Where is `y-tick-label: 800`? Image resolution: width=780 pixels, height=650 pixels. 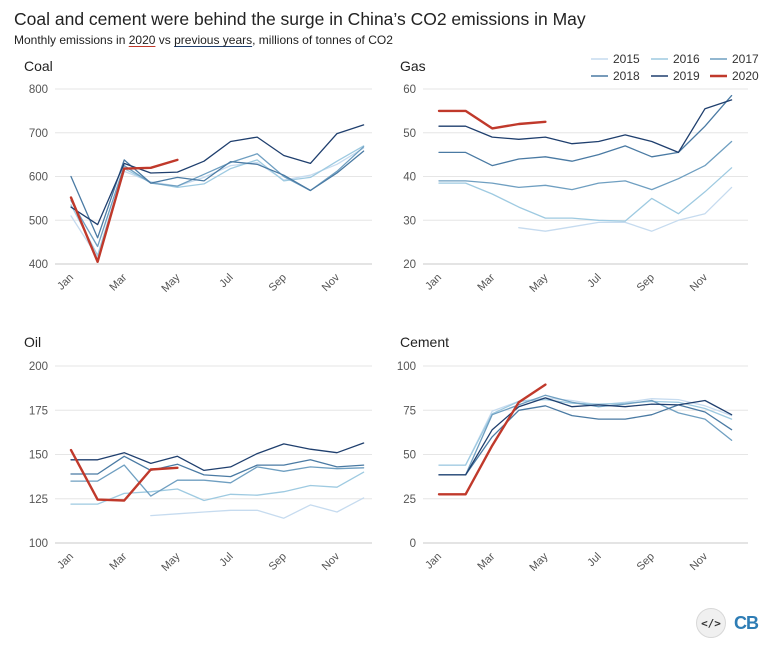 y-tick-label: 800 is located at coordinates (38, 90).